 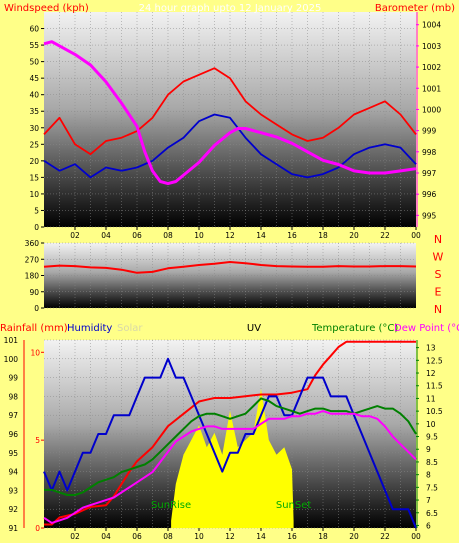 What do you see at coordinates (294, 505) in the screenshot?
I see `sunset-label: SunSet` at bounding box center [294, 505].